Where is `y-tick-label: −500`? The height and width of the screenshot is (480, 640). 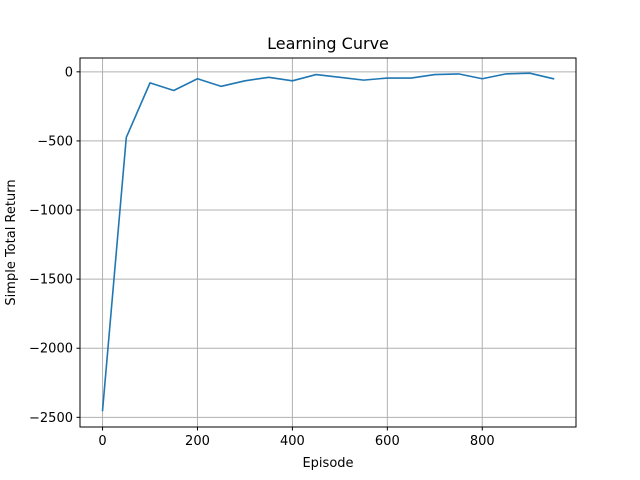 y-tick-label: −500 is located at coordinates (55, 141).